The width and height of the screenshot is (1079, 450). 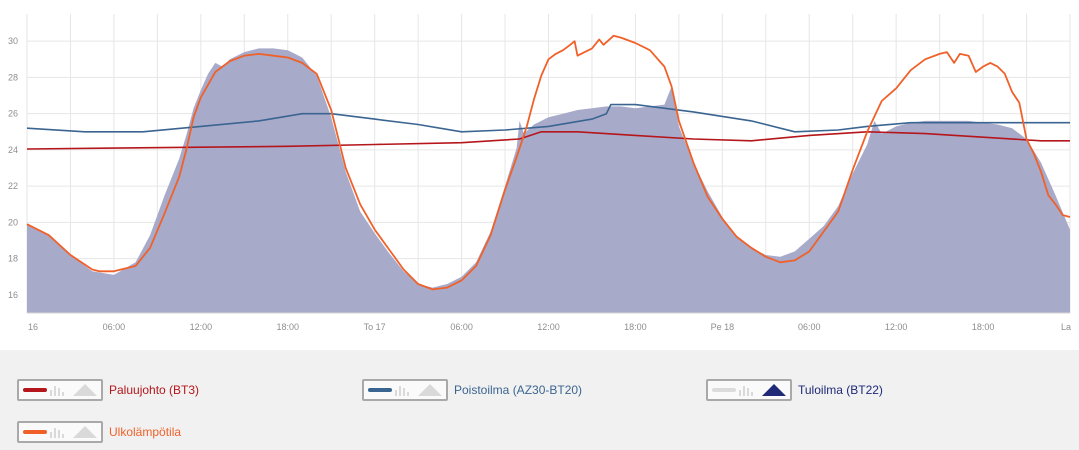 What do you see at coordinates (154, 390) in the screenshot?
I see `legend-label-paluujohto: Paluujohto (BT3)` at bounding box center [154, 390].